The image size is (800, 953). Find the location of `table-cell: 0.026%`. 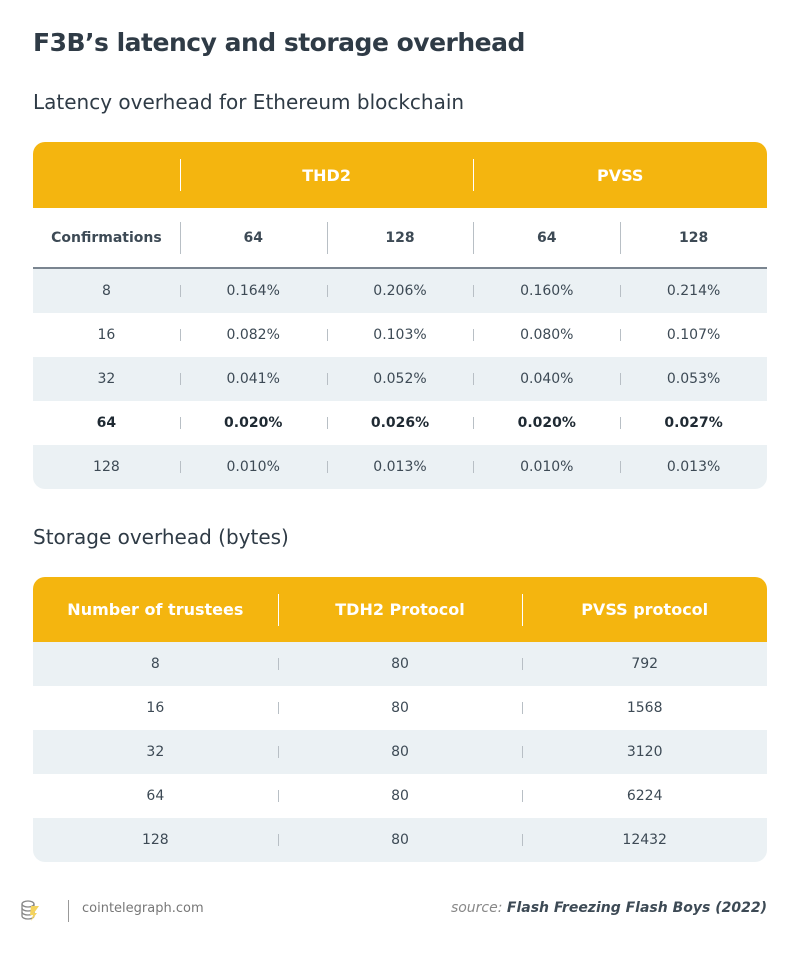

table-cell: 0.026% is located at coordinates (400, 423).